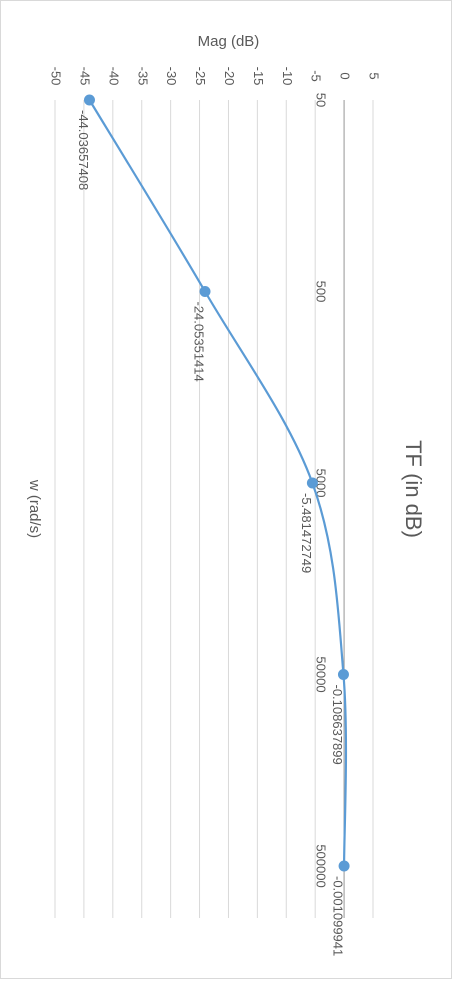  What do you see at coordinates (171, 76) in the screenshot?
I see `mag-tick-label: -30` at bounding box center [171, 76].